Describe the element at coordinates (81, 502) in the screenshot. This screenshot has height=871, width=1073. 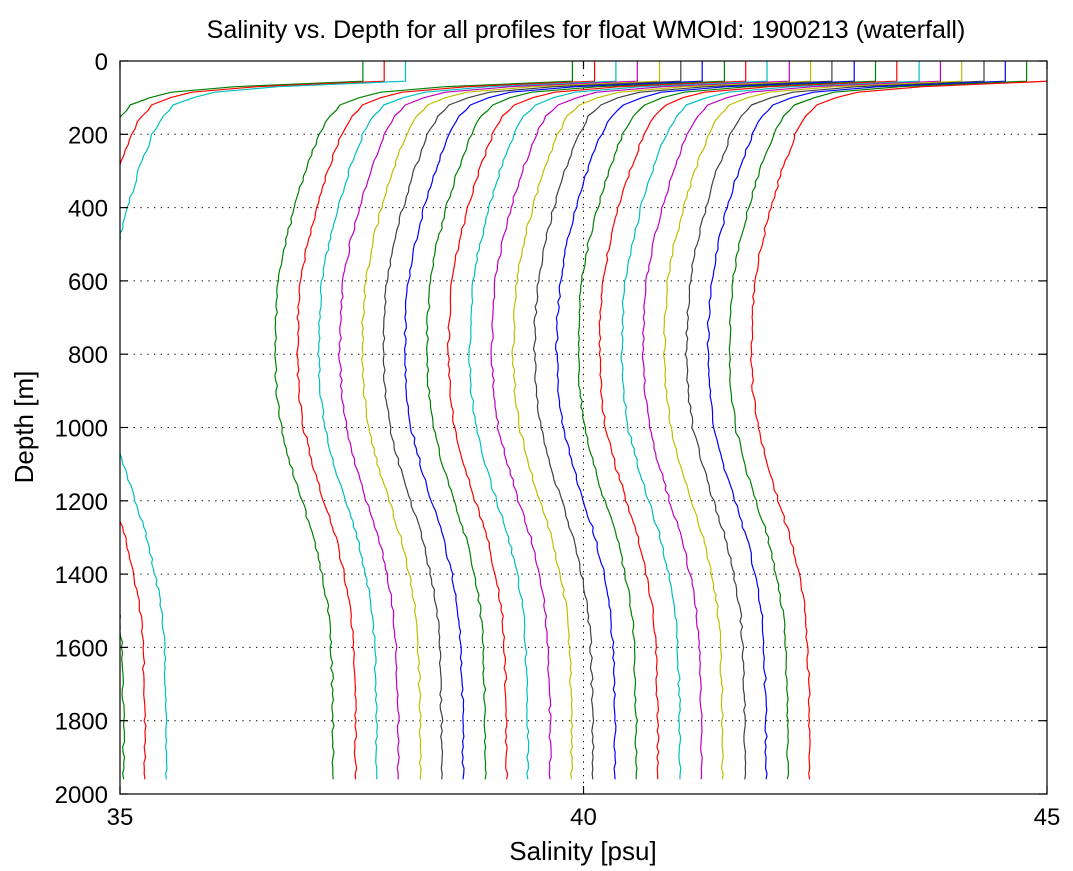
I see `y-tick-label: 1200` at that location.